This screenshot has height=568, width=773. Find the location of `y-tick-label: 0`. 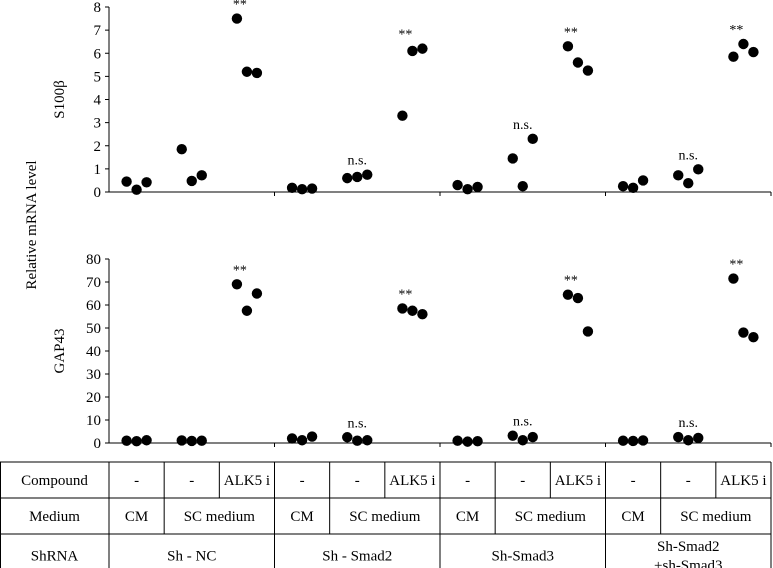

y-tick-label: 0 is located at coordinates (98, 193).